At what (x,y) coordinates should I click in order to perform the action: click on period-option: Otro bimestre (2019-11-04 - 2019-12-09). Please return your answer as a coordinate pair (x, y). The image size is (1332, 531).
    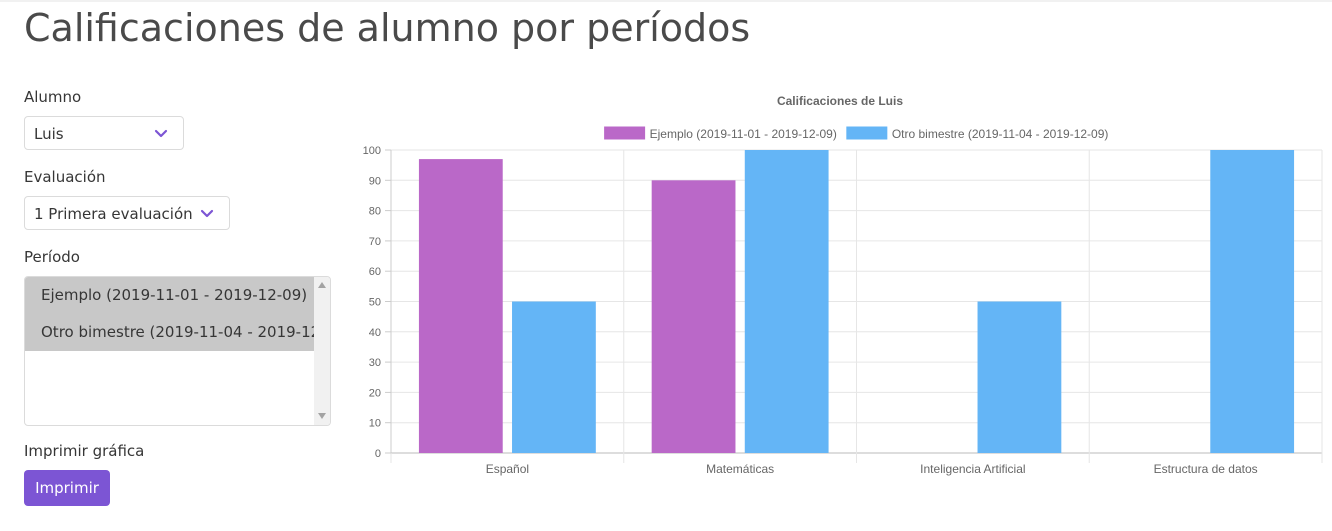
    Looking at the image, I should click on (169, 332).